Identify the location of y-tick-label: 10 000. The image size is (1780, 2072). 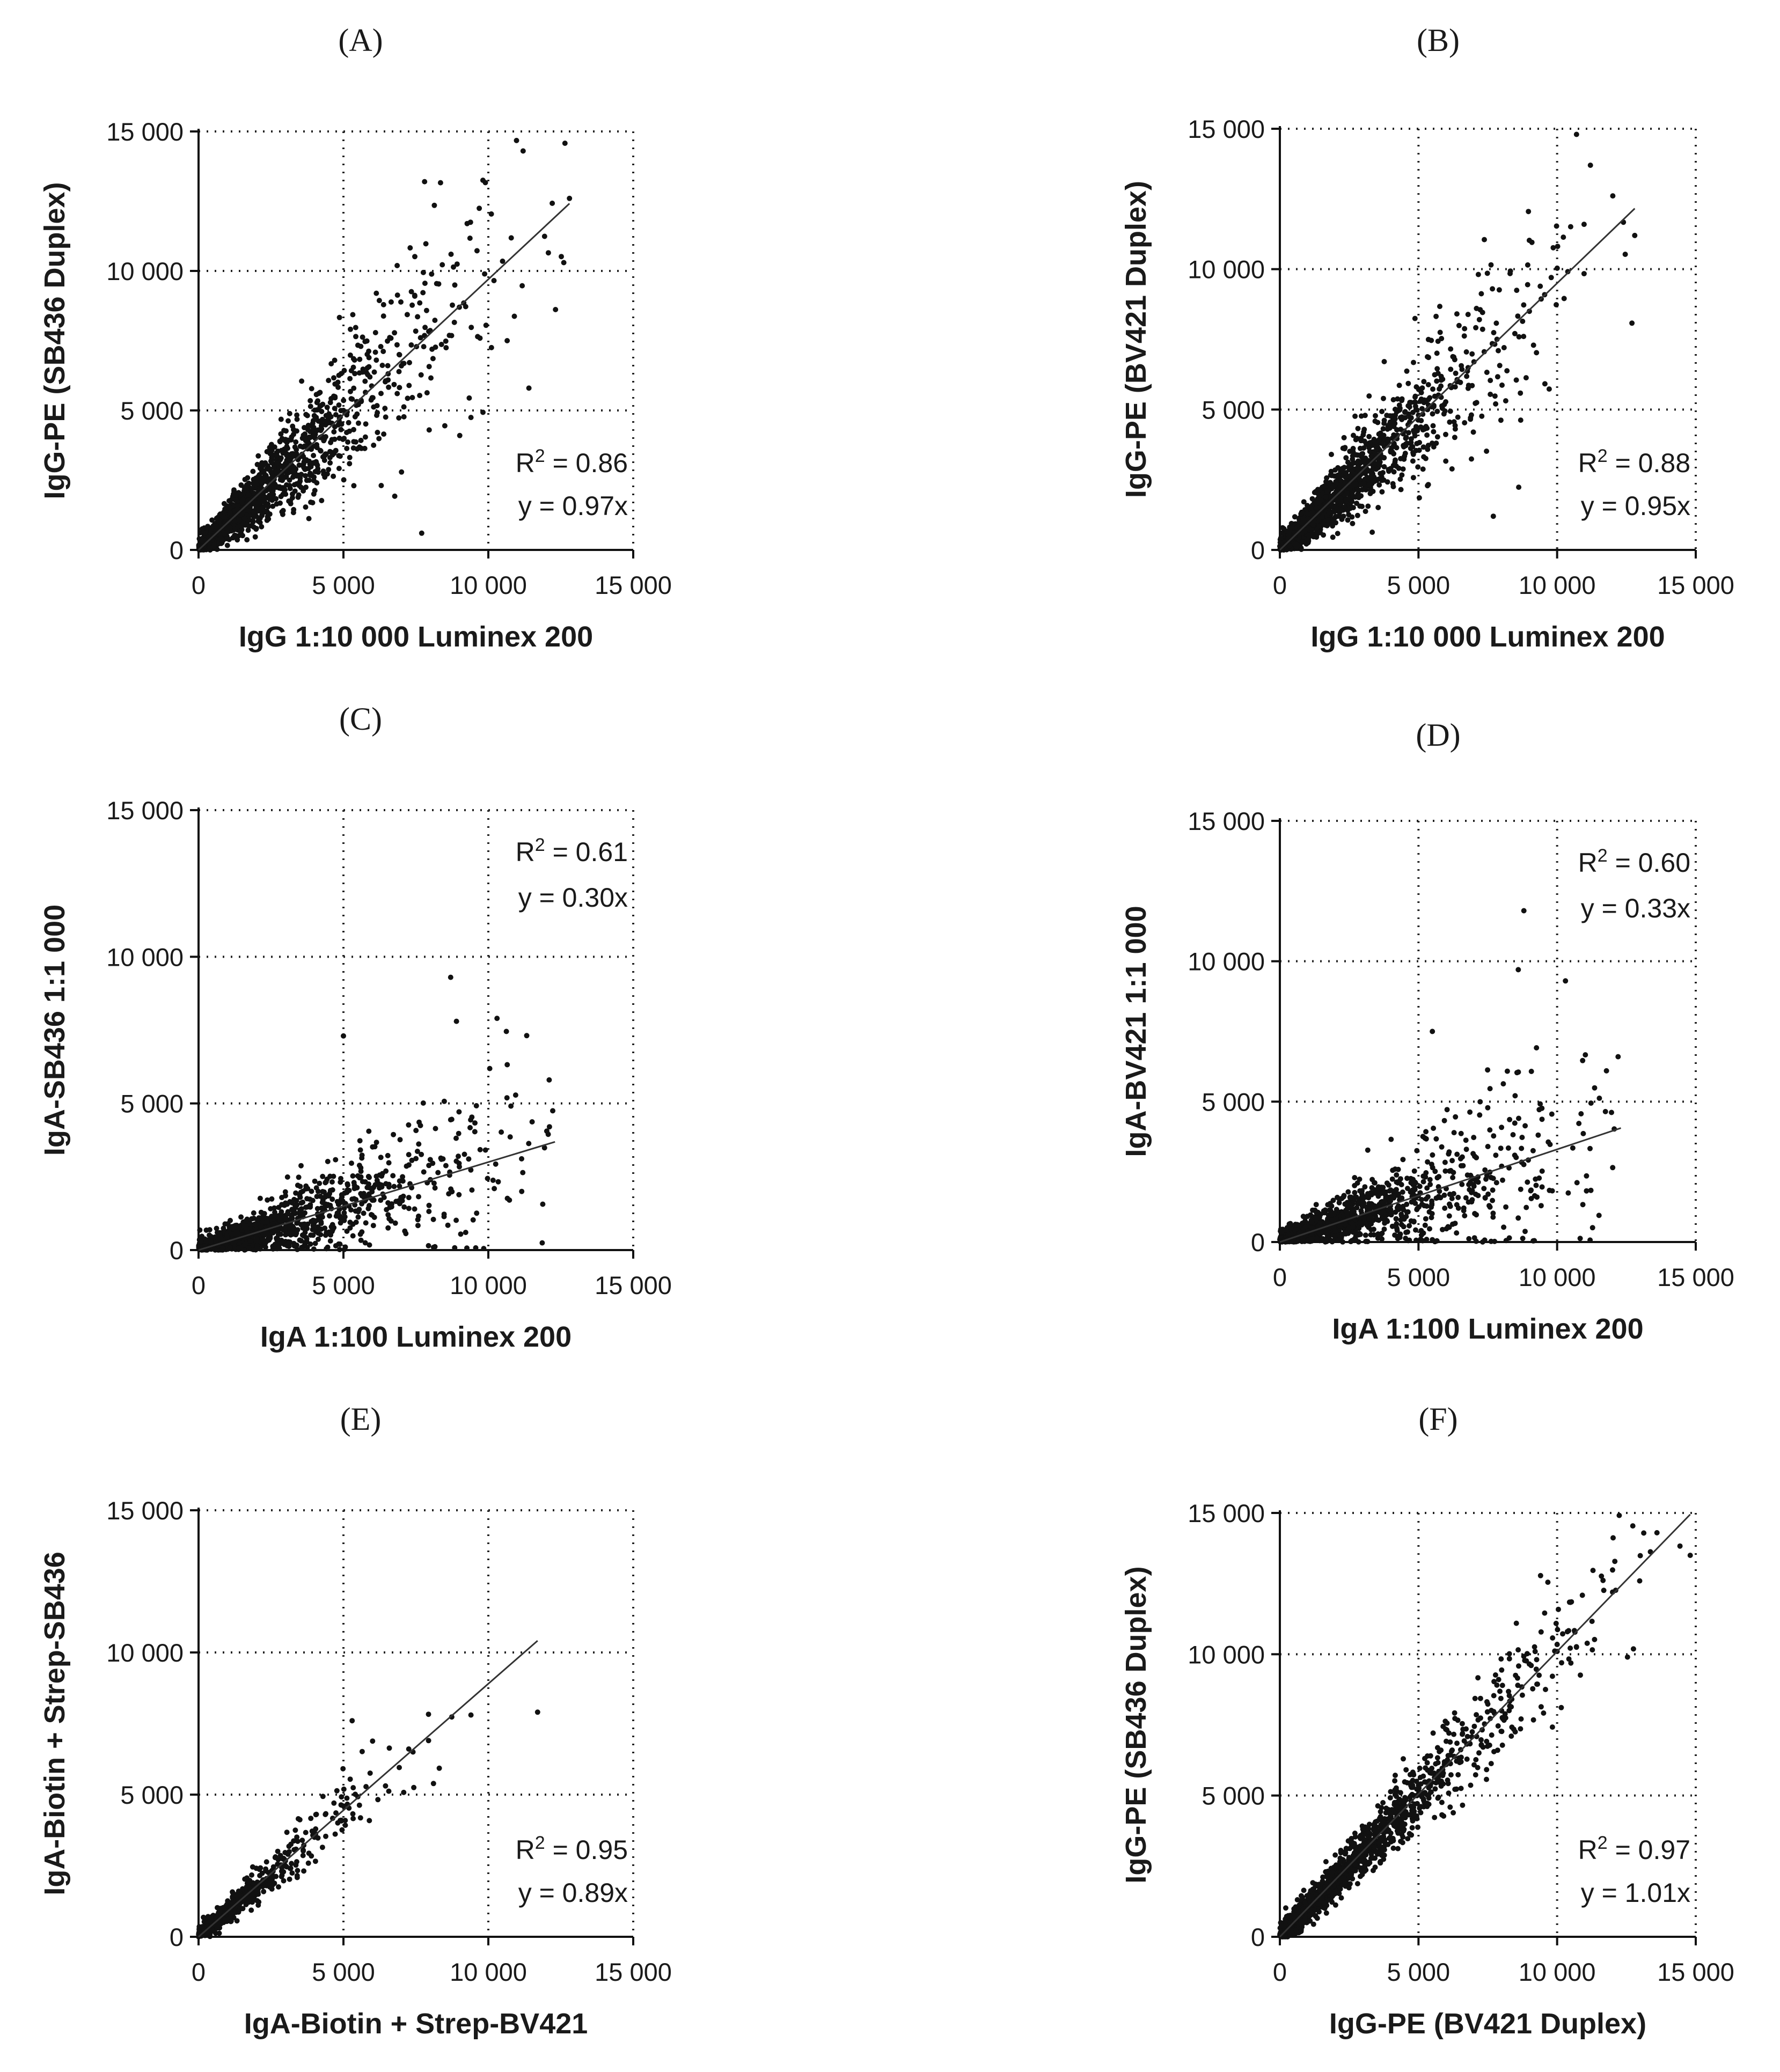
(1226, 961).